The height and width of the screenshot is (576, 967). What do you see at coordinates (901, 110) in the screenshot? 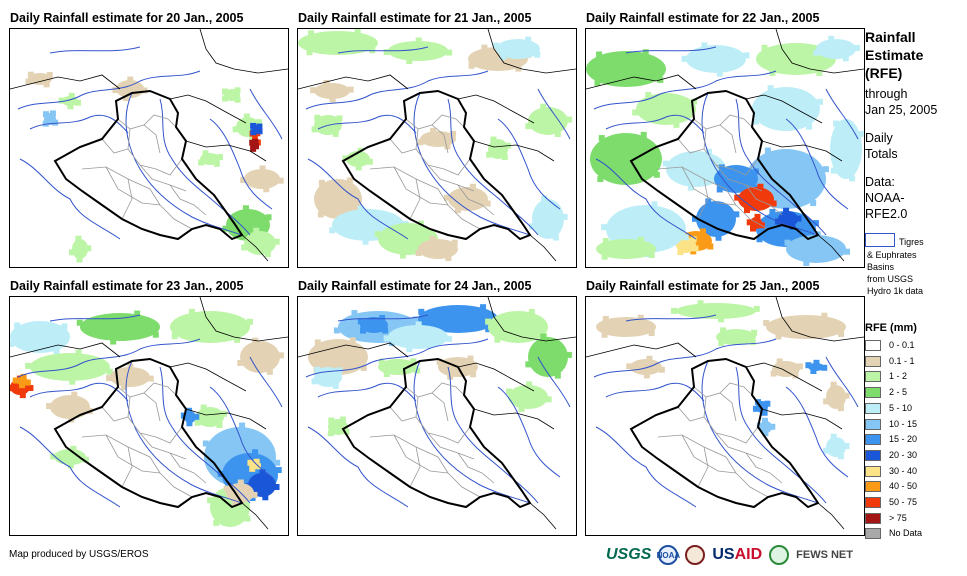
I see `through-line: Jan 25, 2005` at bounding box center [901, 110].